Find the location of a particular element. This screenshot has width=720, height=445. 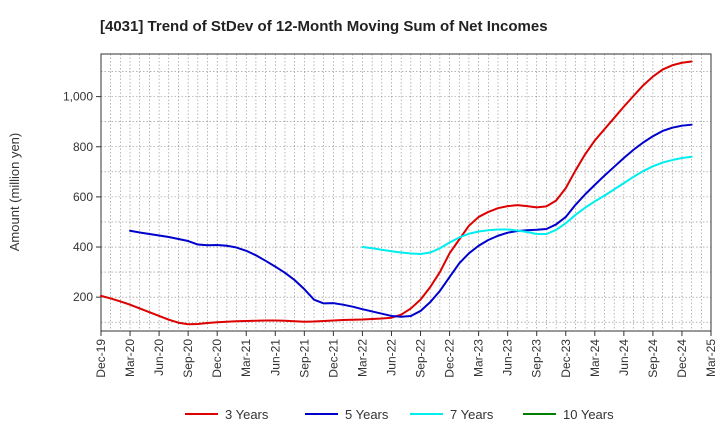

y-tick-label: 1,000 is located at coordinates (78, 97).